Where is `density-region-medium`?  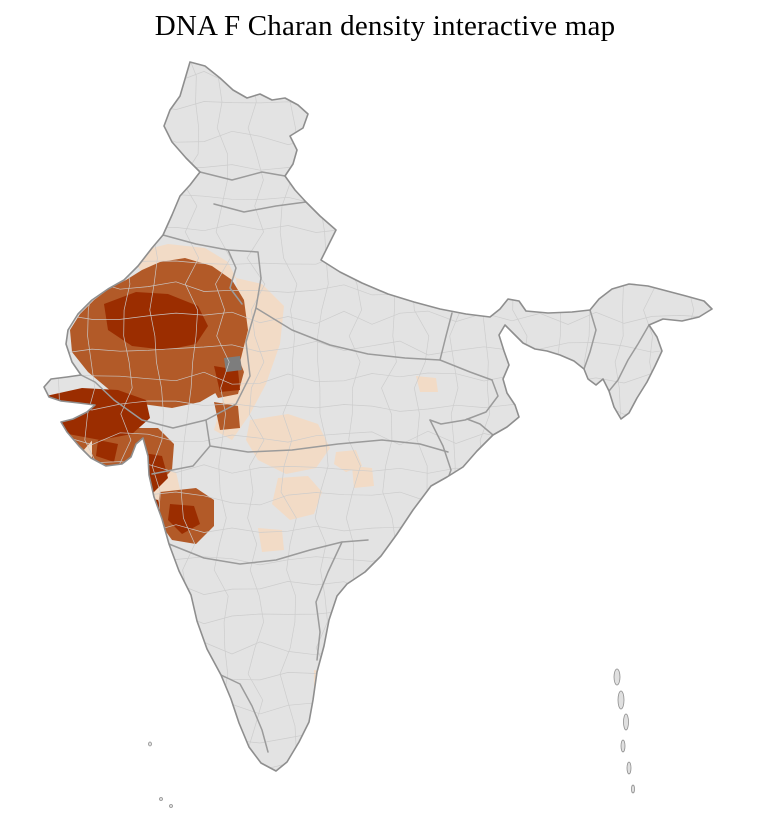
density-region-medium is located at coordinates (227, 416).